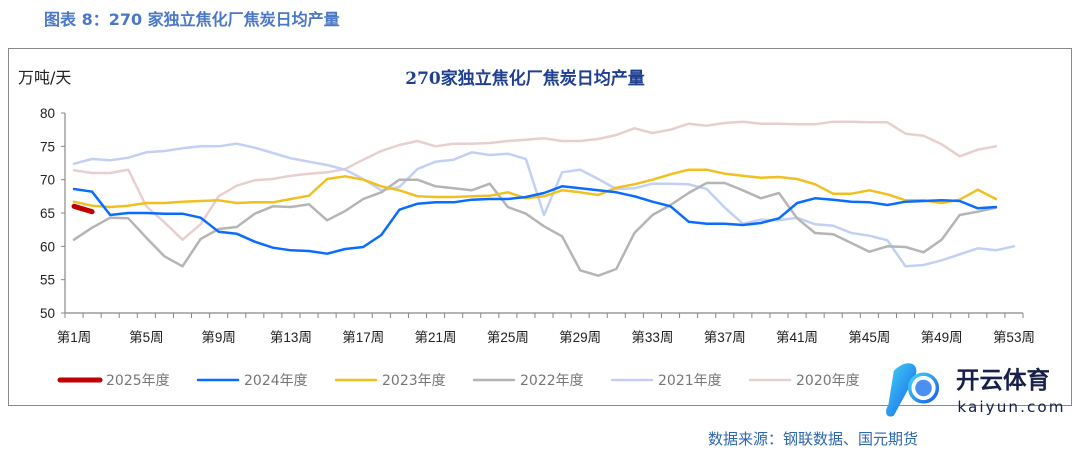 Image resolution: width=1080 pixels, height=456 pixels. What do you see at coordinates (47, 213) in the screenshot?
I see `y-tick-label: 65` at bounding box center [47, 213].